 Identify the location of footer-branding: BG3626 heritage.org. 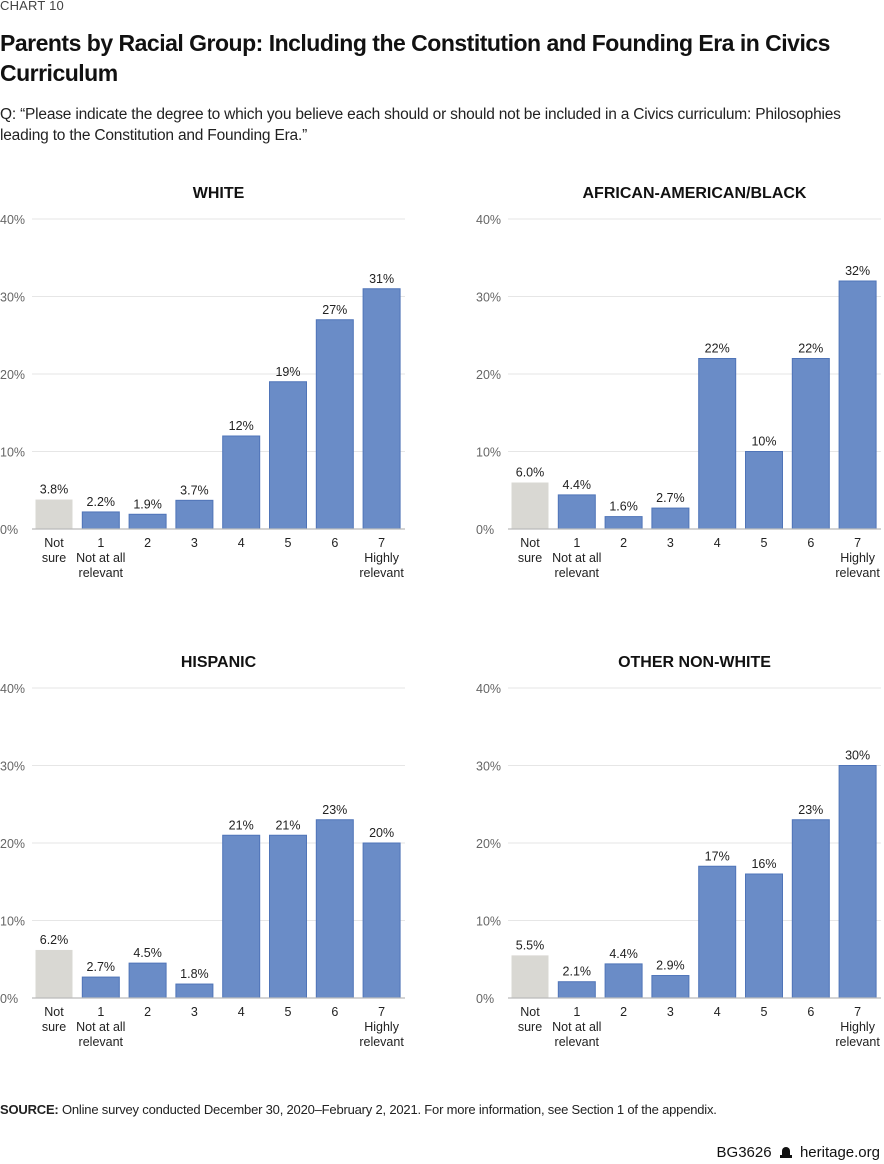
(798, 1152).